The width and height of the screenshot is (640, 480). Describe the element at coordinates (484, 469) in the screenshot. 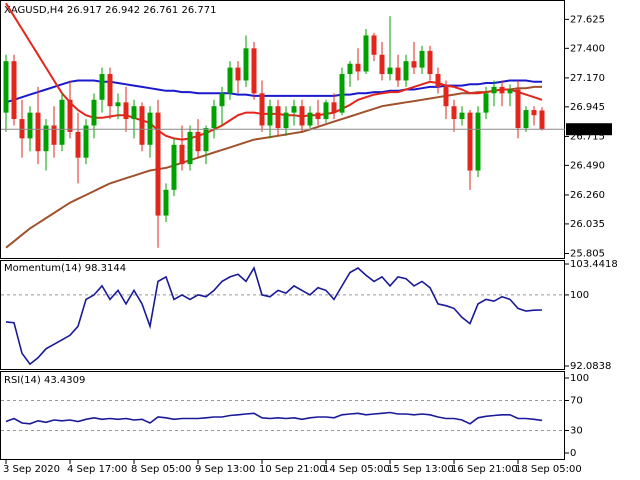

I see `x-tick-label: 16 Sep 21:00` at that location.